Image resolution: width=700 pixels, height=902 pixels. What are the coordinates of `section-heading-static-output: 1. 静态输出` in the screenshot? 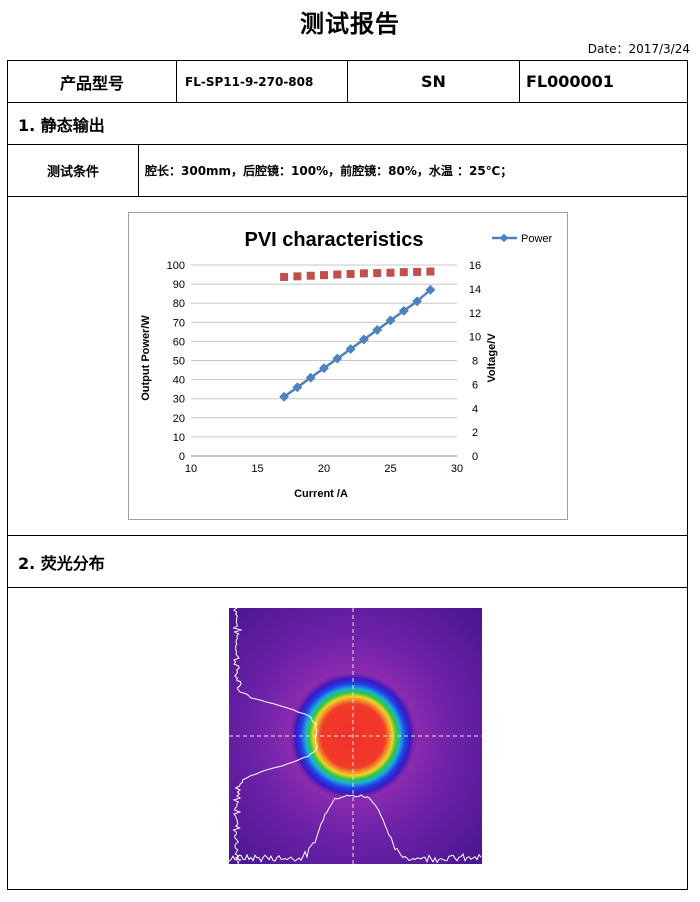 It's located at (347, 124).